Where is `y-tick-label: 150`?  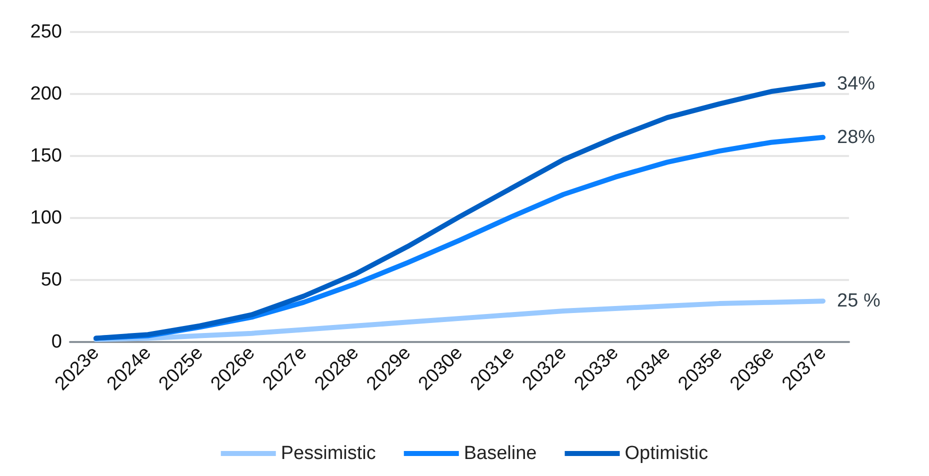
y-tick-label: 150 is located at coordinates (46, 156).